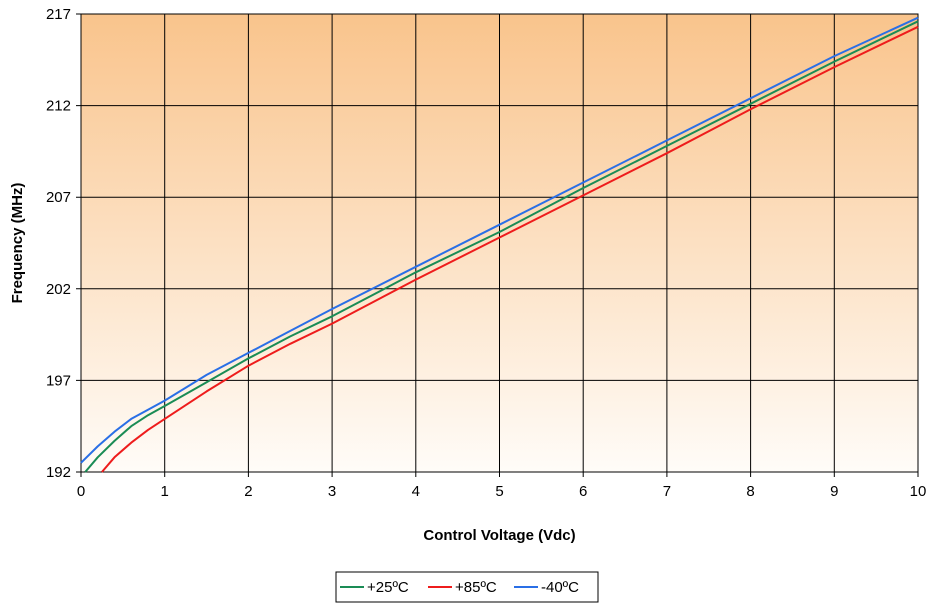 This screenshot has width=932, height=603. I want to click on y-tick-label: 192, so click(58, 472).